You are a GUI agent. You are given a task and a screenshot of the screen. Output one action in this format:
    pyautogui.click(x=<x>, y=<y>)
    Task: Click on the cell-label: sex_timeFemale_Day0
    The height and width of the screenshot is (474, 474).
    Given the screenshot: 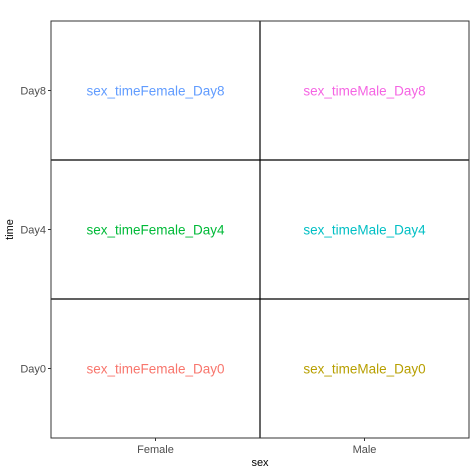 What is the action you would take?
    pyautogui.click(x=155, y=369)
    